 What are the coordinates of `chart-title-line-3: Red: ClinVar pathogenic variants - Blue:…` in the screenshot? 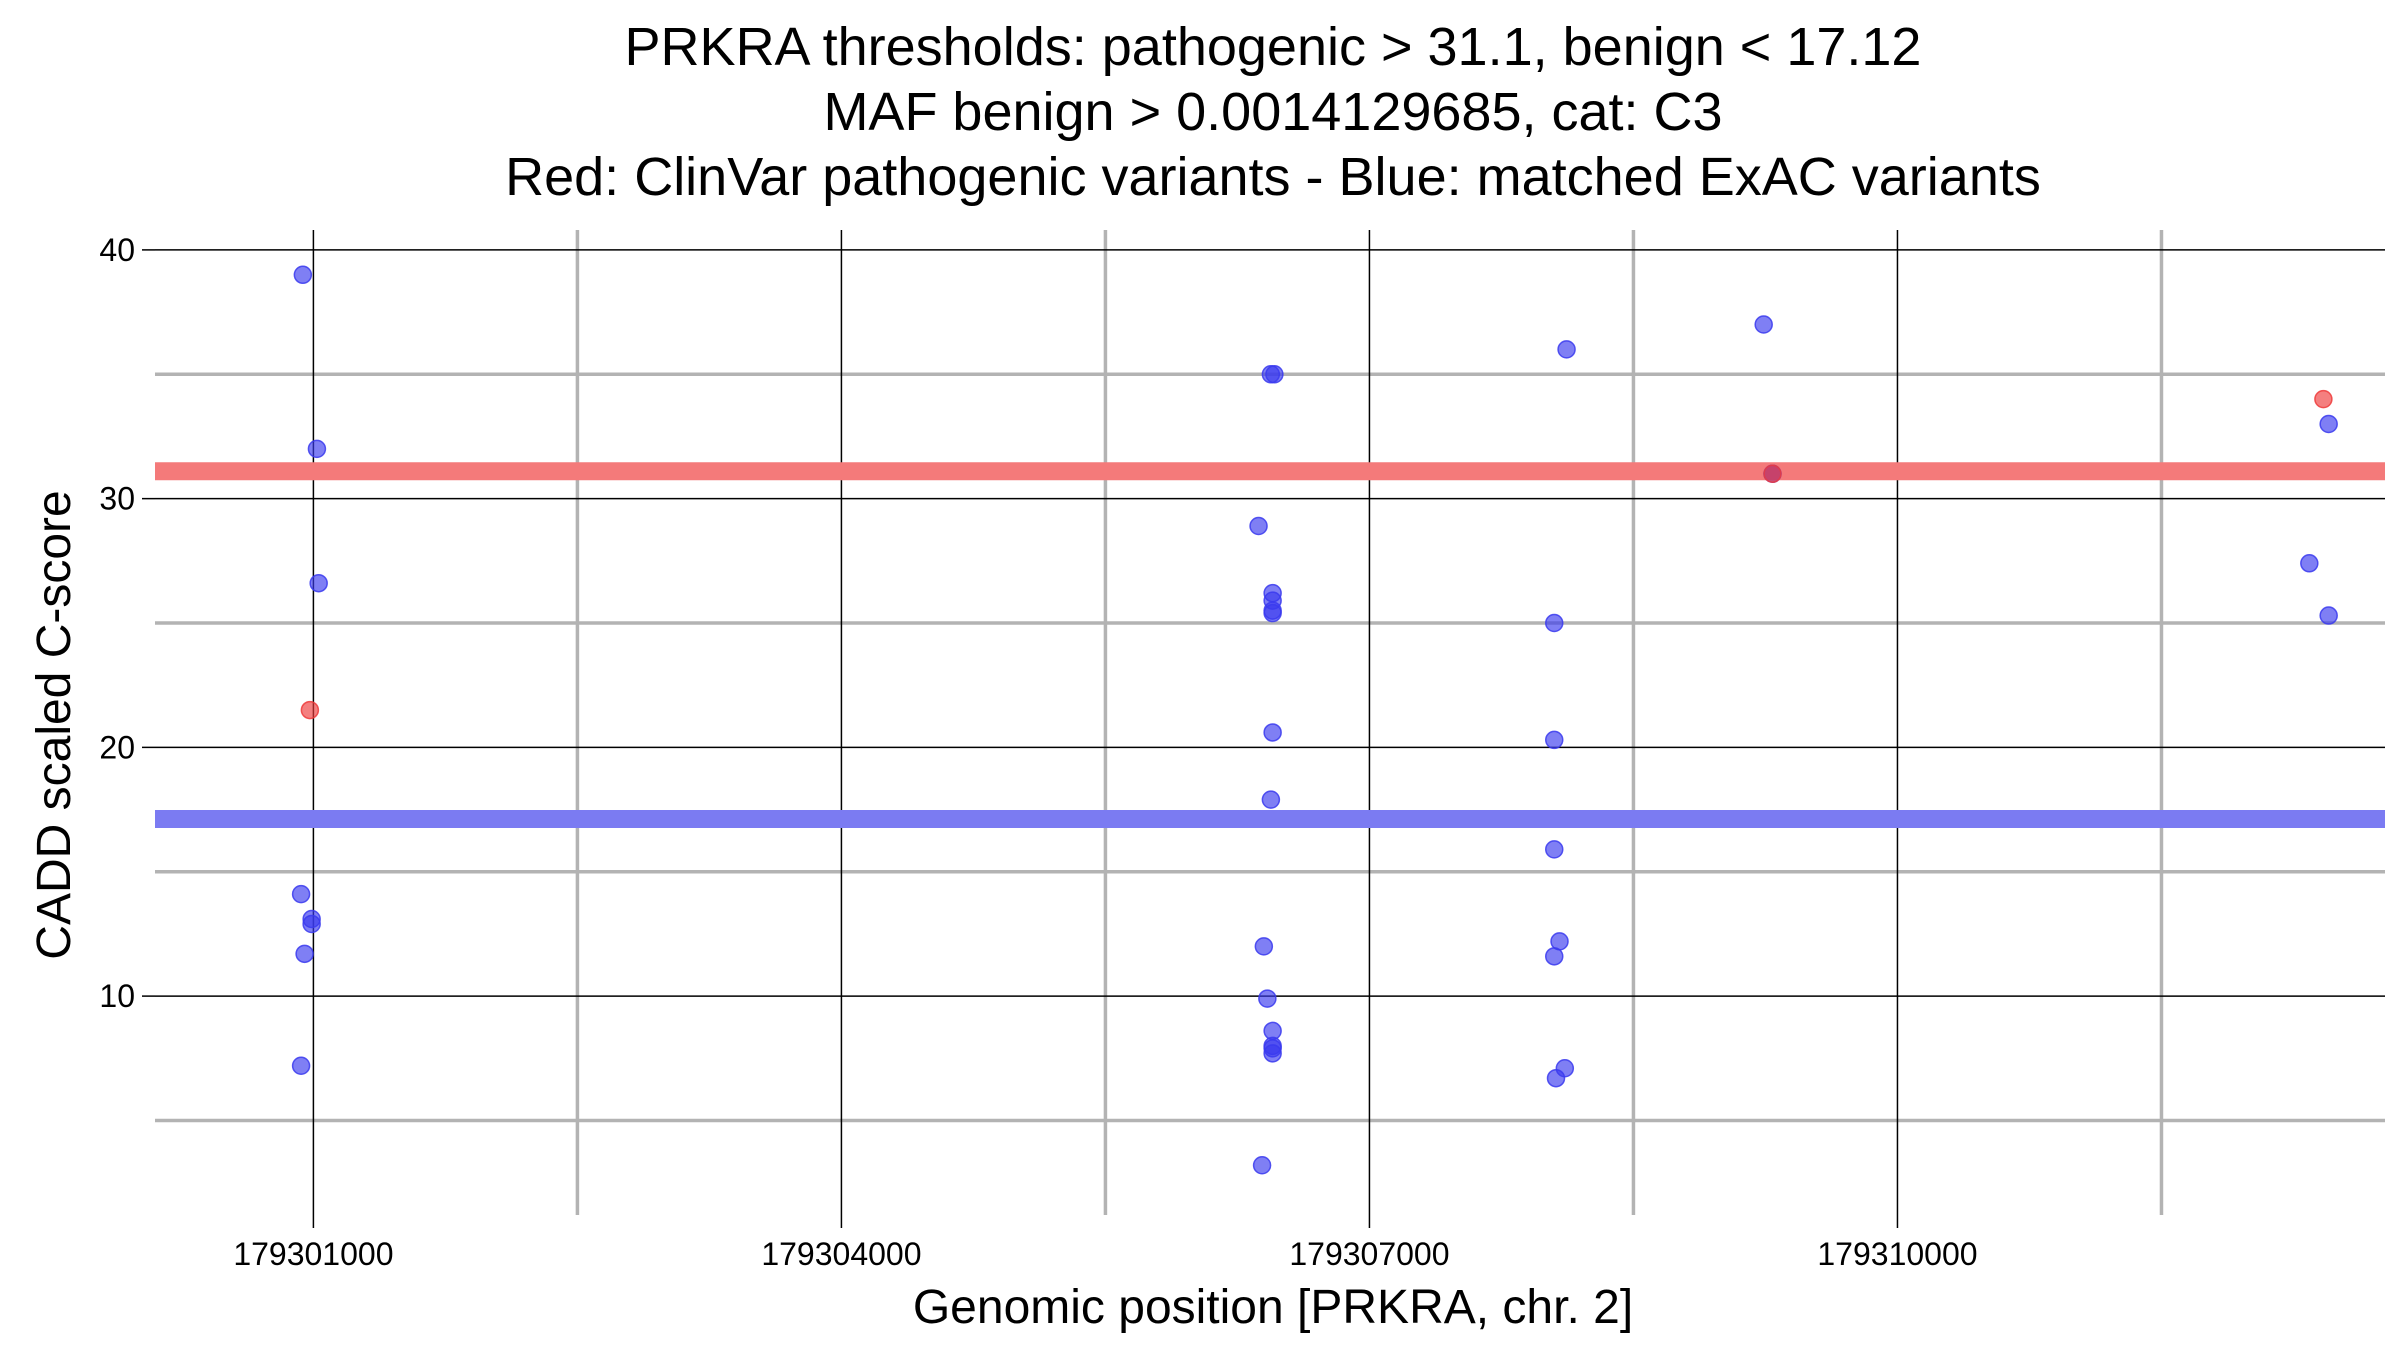 It's located at (1273, 177).